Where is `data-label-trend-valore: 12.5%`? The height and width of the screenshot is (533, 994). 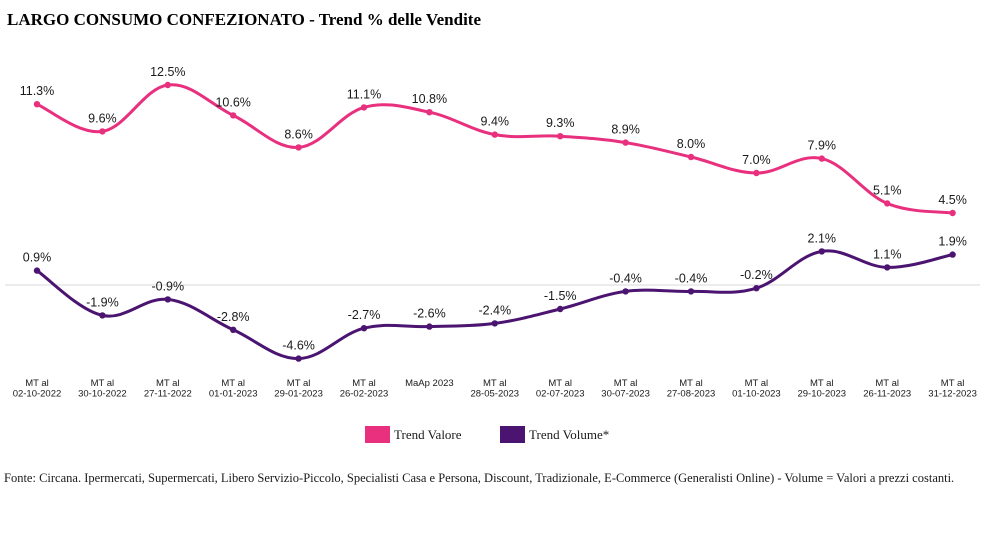 data-label-trend-valore: 12.5% is located at coordinates (167, 72).